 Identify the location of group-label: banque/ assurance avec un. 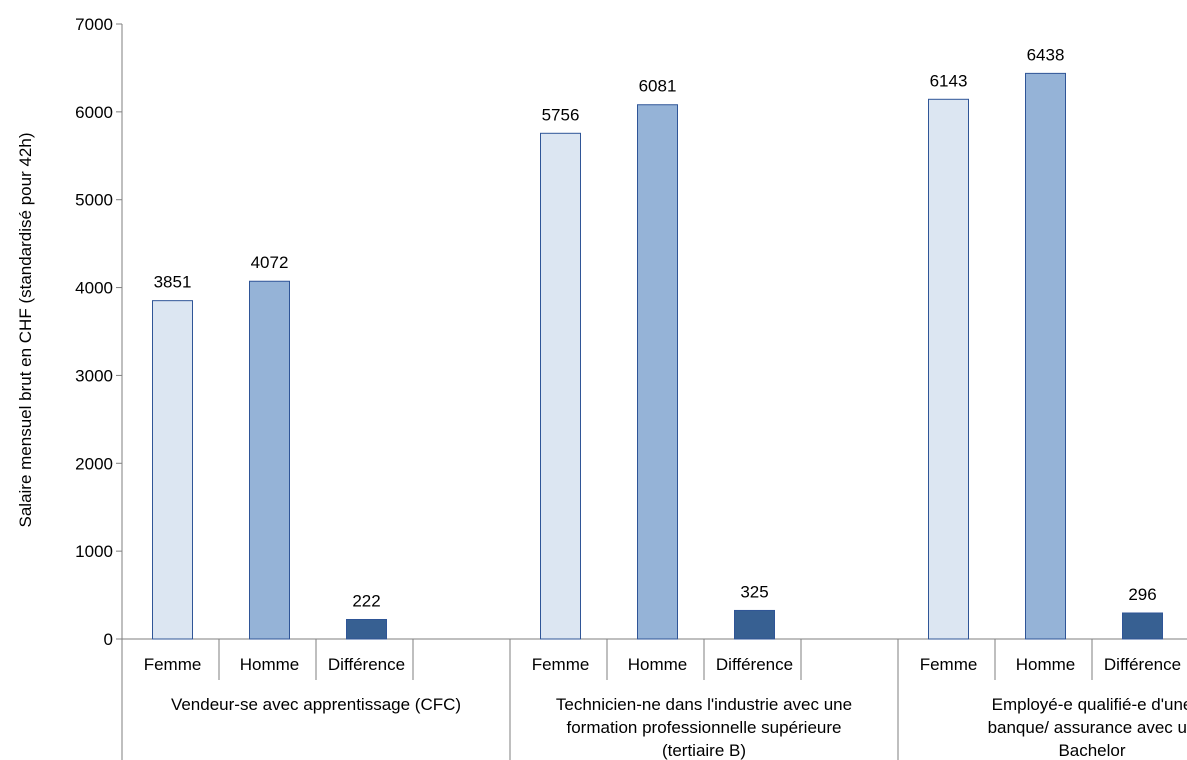
(1087, 727).